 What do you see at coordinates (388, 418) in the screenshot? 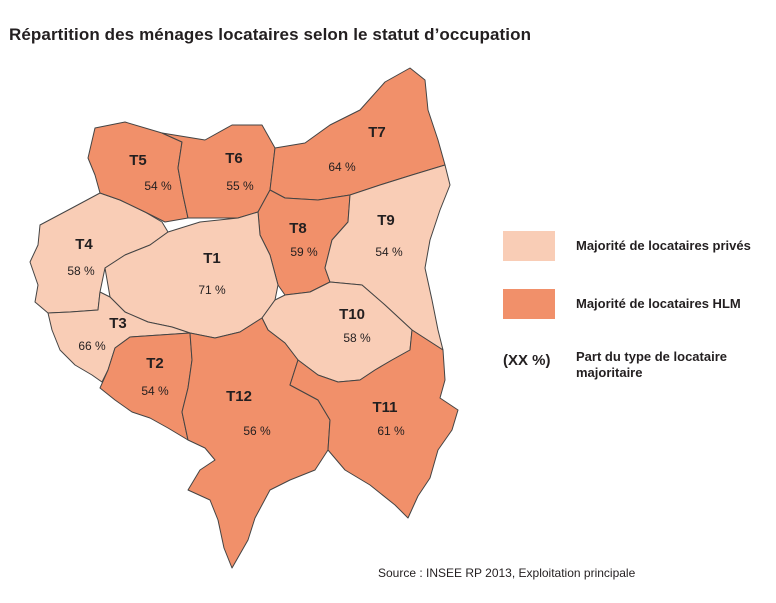
I see `region-label-t11: T11 61 %` at bounding box center [388, 418].